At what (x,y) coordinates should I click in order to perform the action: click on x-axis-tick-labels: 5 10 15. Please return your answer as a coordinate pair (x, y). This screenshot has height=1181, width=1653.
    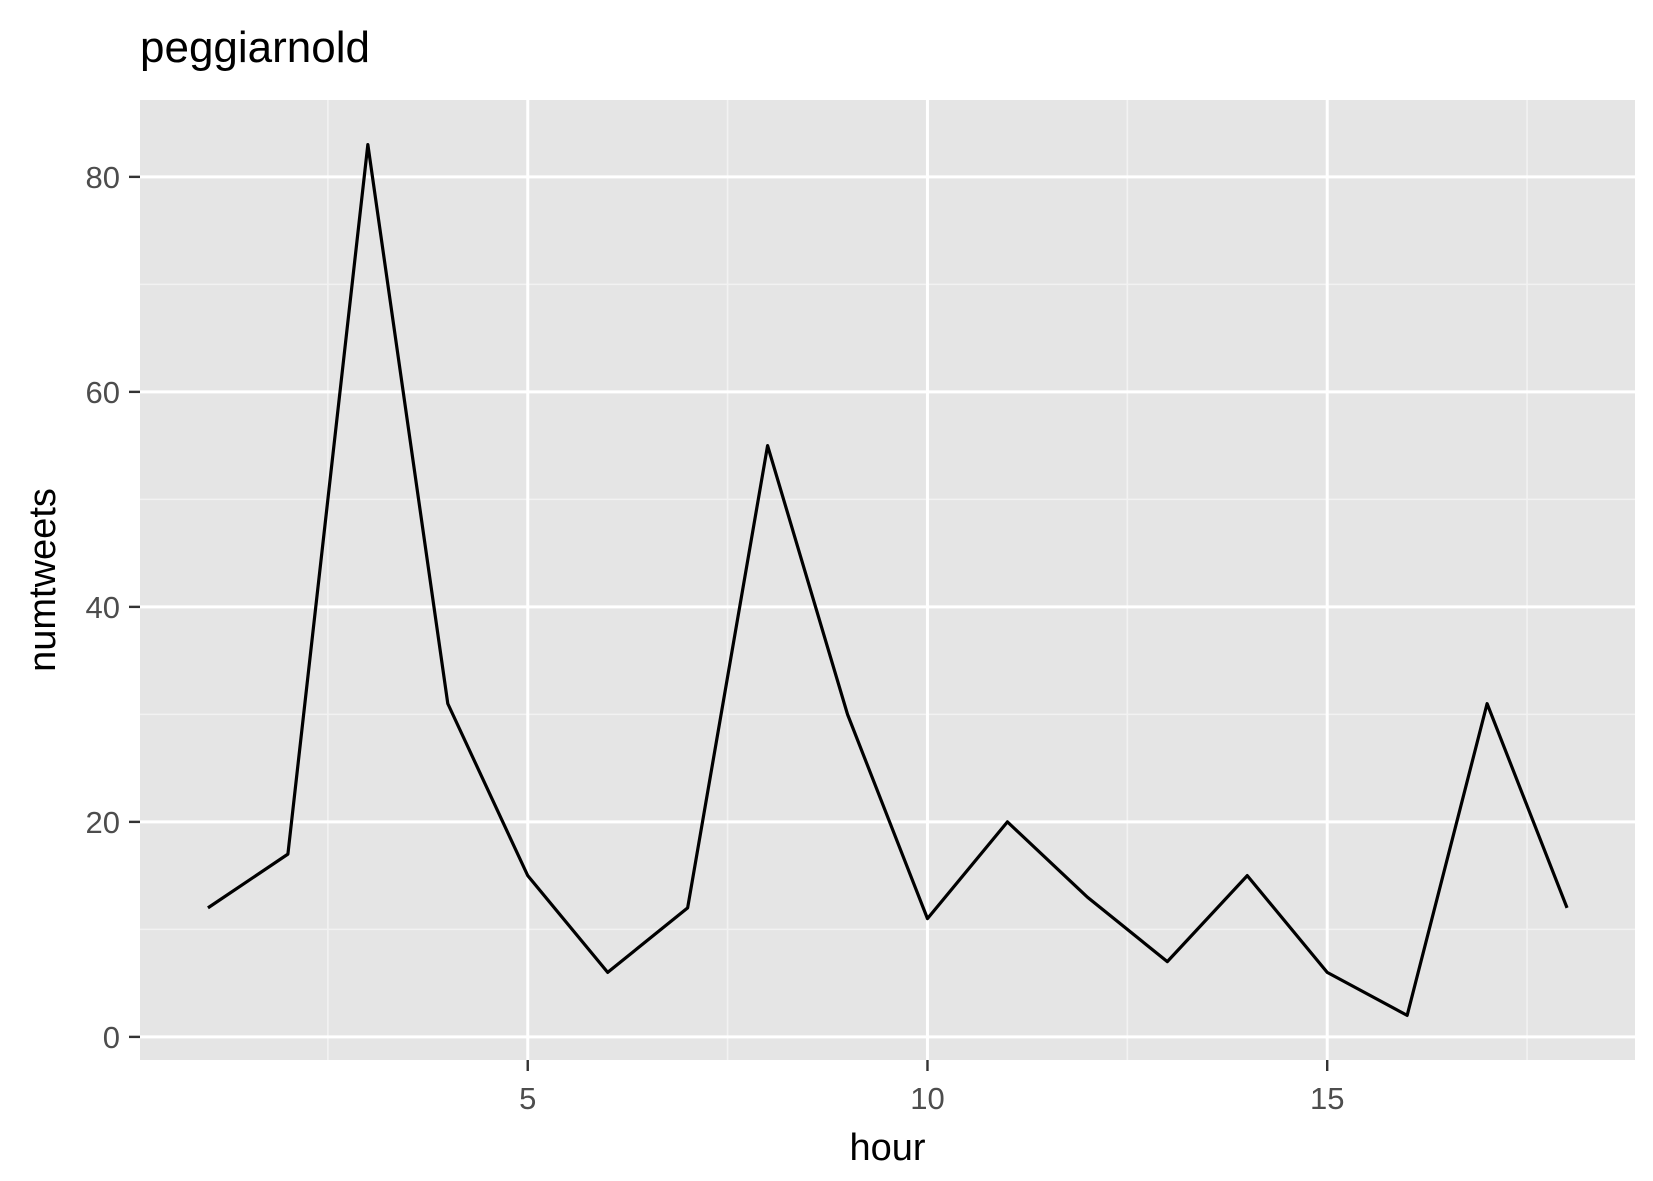
    Looking at the image, I should click on (931, 1098).